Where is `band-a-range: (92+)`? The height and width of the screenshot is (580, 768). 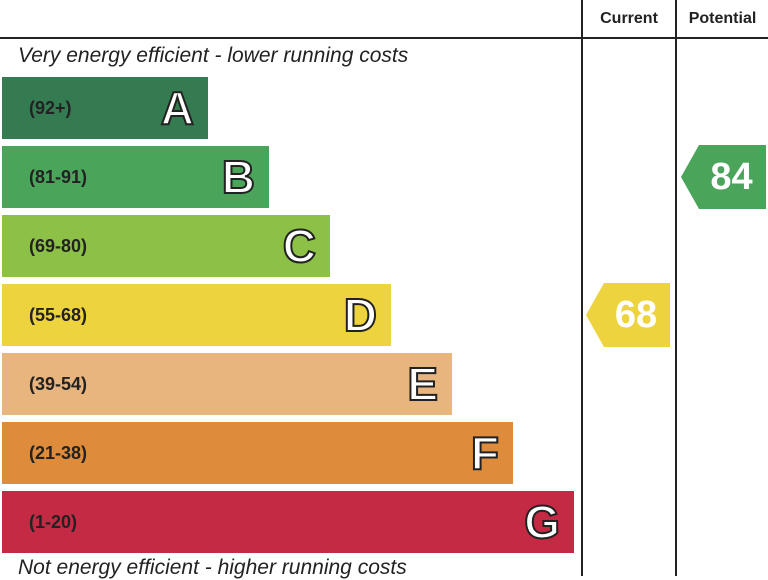 band-a-range: (92+) is located at coordinates (50, 108).